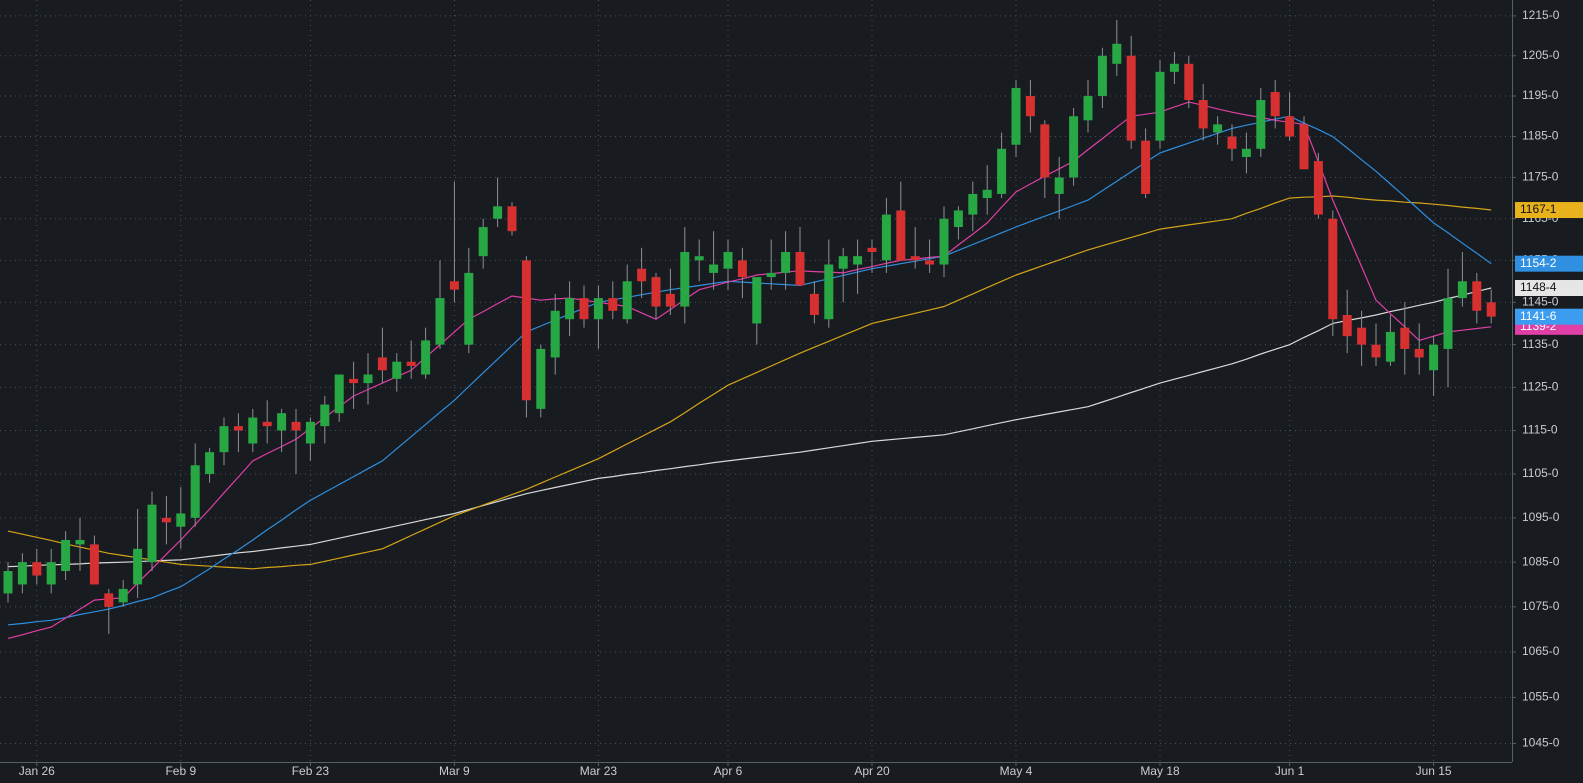  I want to click on y-tick-label: 1105-0, so click(1540, 473).